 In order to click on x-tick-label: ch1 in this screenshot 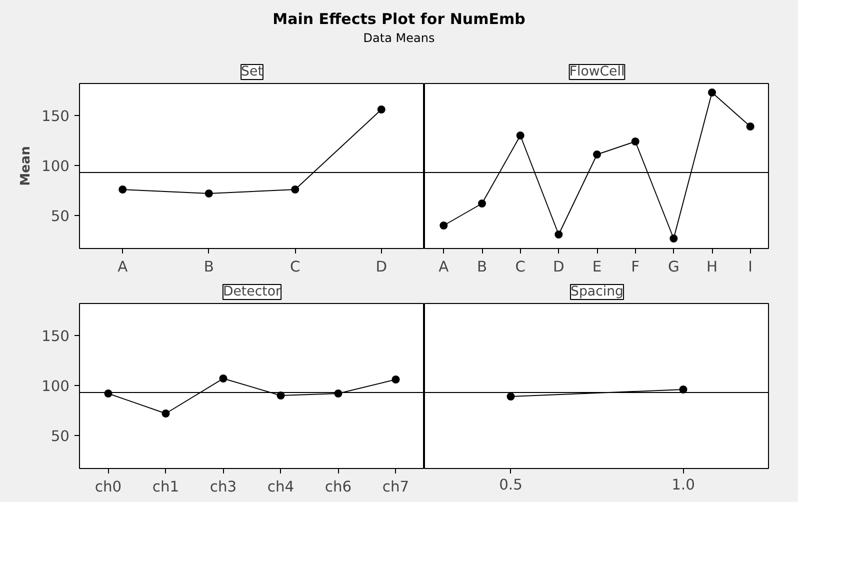, I will do `click(166, 487)`.